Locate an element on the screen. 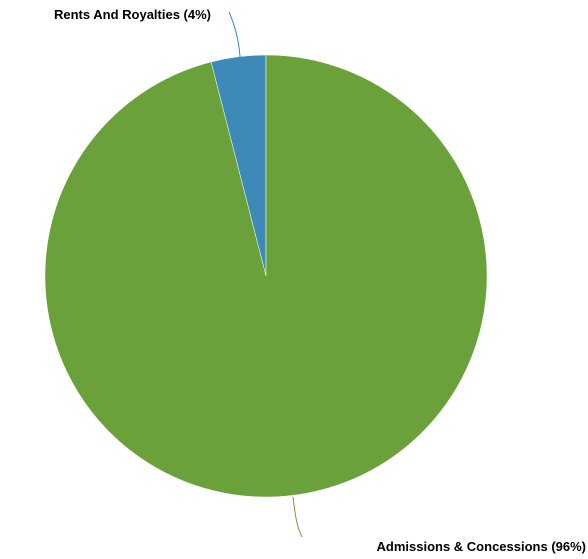 The width and height of the screenshot is (588, 559). slice-label-rents-and-royalties: Rents And Royalties (4%) is located at coordinates (132, 14).